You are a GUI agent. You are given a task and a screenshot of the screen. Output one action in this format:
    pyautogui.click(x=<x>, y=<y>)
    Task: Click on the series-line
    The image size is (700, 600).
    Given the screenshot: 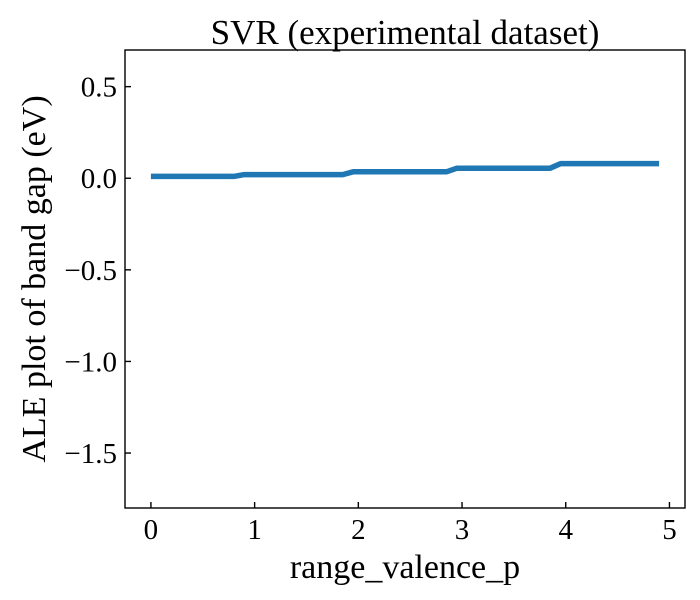 What is the action you would take?
    pyautogui.click(x=405, y=170)
    